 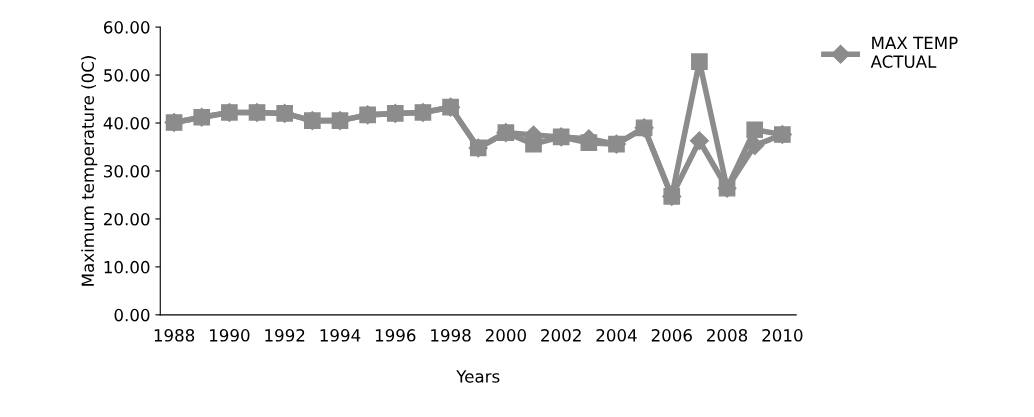 What do you see at coordinates (174, 335) in the screenshot?
I see `x-tick-label: 1988` at bounding box center [174, 335].